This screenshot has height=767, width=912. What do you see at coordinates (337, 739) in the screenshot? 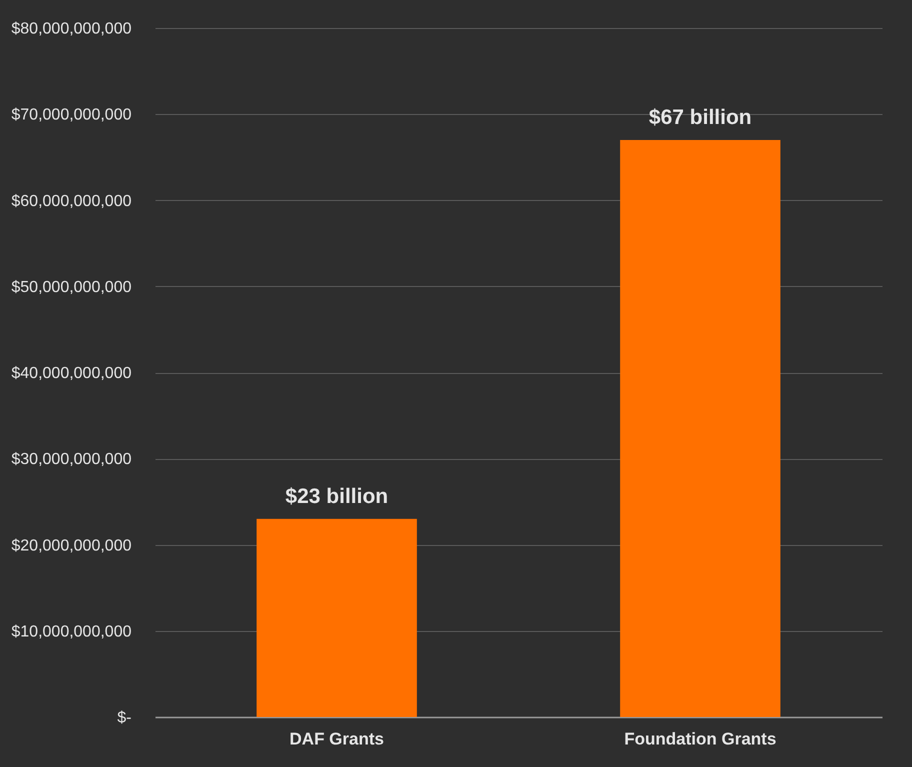
I see `x-tick-label: DAF Grants` at bounding box center [337, 739].